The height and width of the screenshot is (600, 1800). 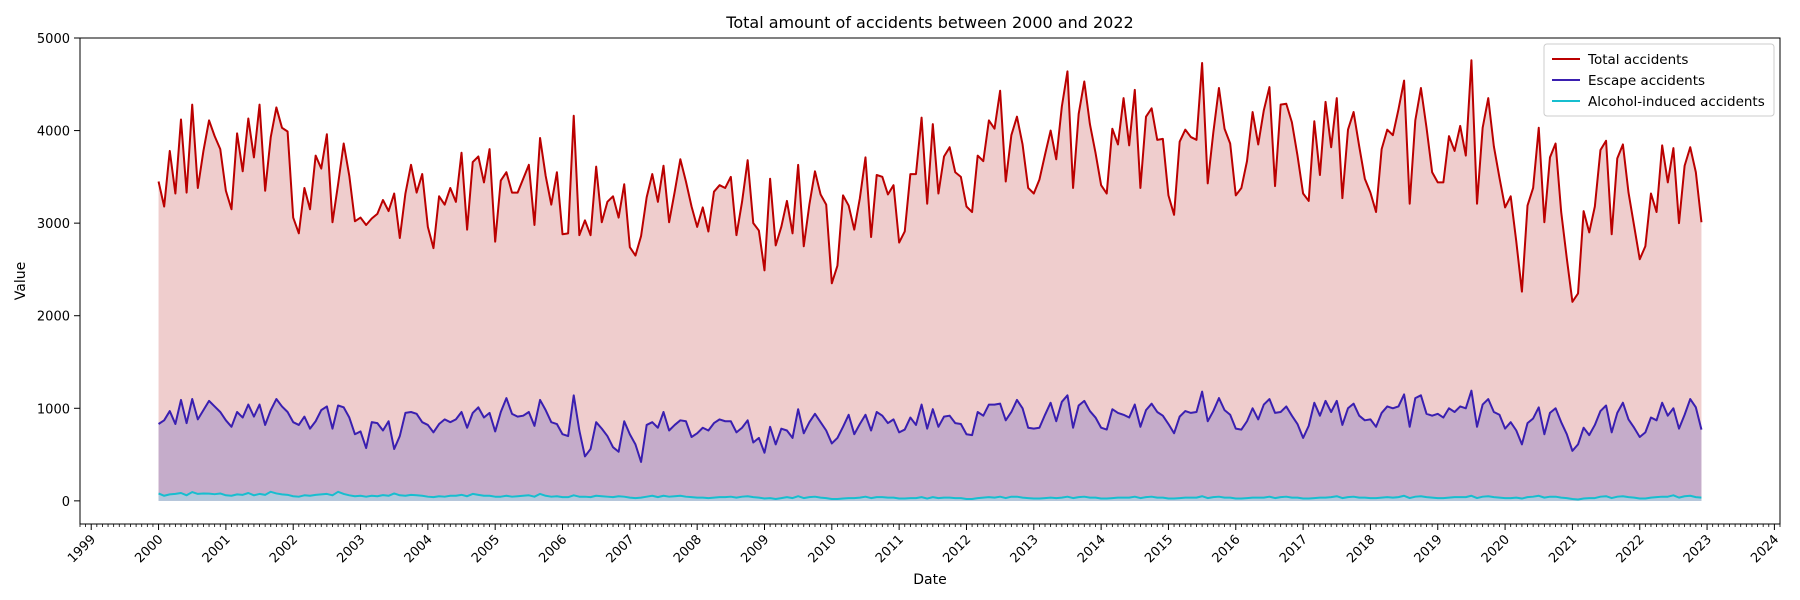 I want to click on x-tick-label: 2018, so click(x=1361, y=549).